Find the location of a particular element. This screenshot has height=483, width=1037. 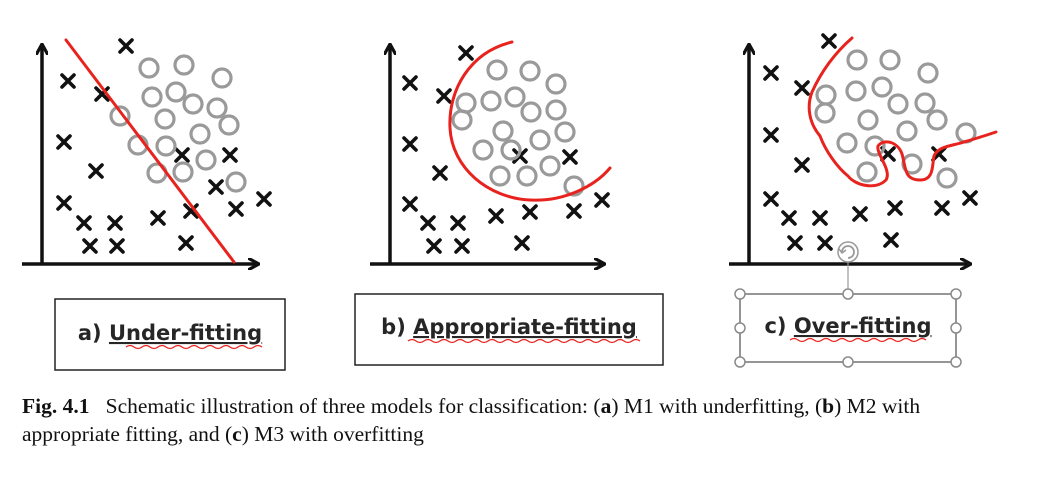

panel-c-decision-boundary is located at coordinates (902, 112).